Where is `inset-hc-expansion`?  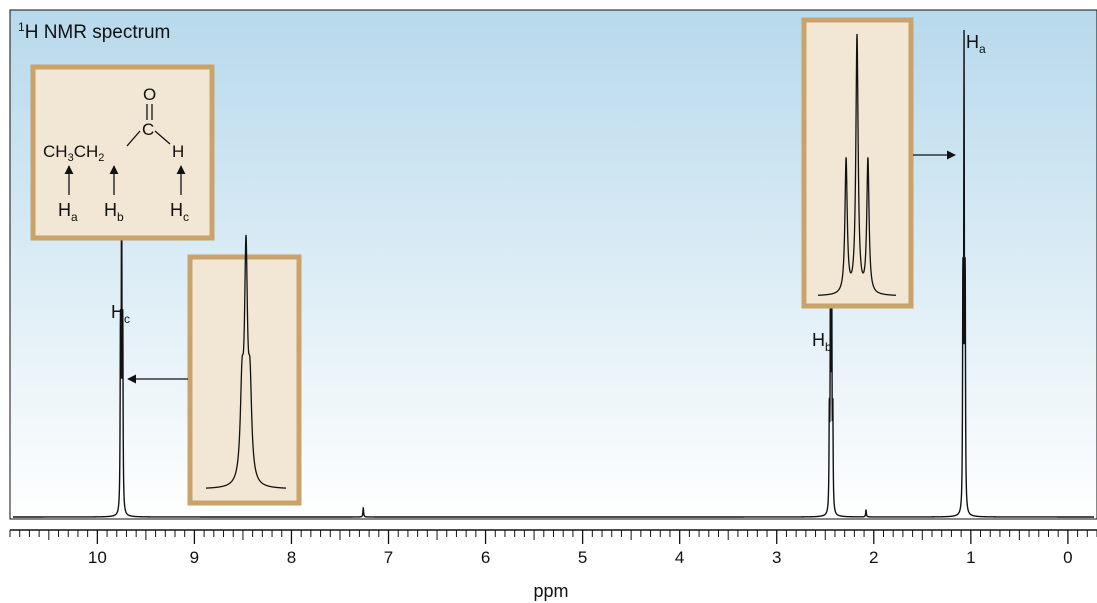 inset-hc-expansion is located at coordinates (244, 370).